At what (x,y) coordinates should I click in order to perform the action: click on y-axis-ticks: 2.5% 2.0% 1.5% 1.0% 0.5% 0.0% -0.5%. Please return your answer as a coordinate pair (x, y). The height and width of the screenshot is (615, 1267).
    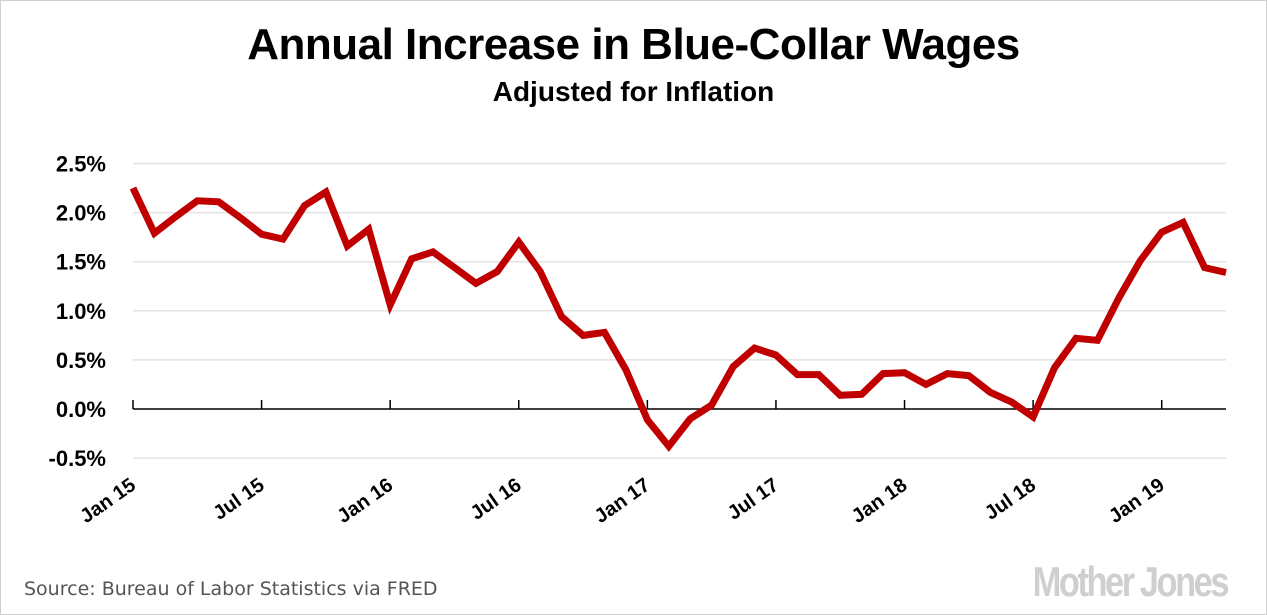
    Looking at the image, I should click on (77, 312).